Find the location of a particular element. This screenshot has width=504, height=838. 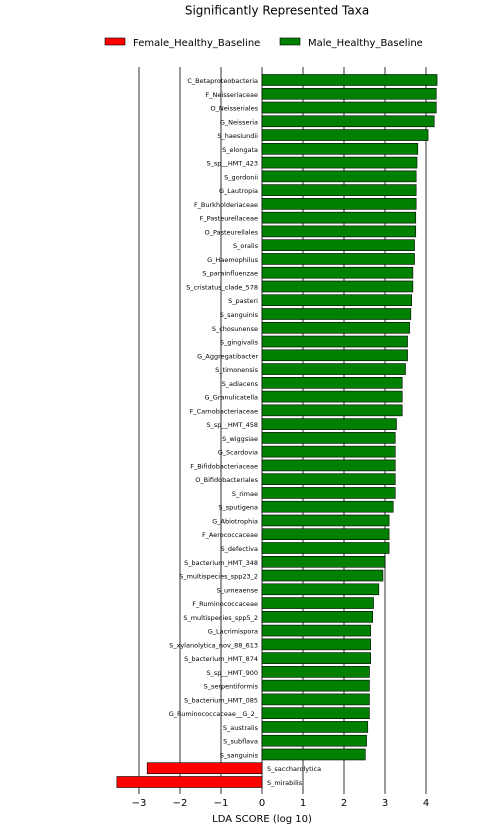

legend-label: Male_Healthy_Baseline is located at coordinates (365, 43).